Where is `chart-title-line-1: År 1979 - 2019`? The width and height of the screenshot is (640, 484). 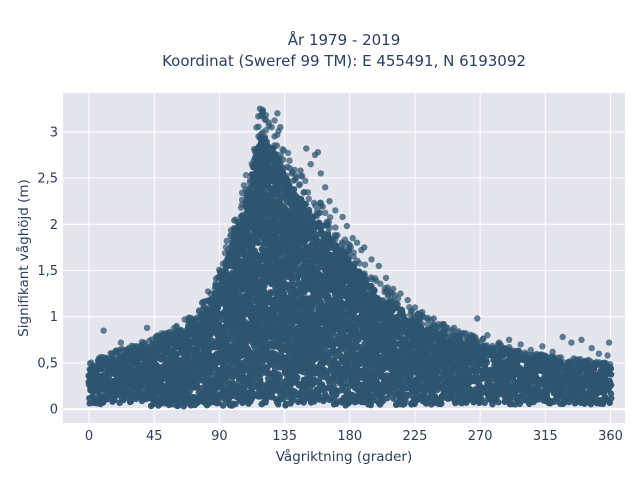
chart-title-line-1: År 1979 - 2019 is located at coordinates (344, 39).